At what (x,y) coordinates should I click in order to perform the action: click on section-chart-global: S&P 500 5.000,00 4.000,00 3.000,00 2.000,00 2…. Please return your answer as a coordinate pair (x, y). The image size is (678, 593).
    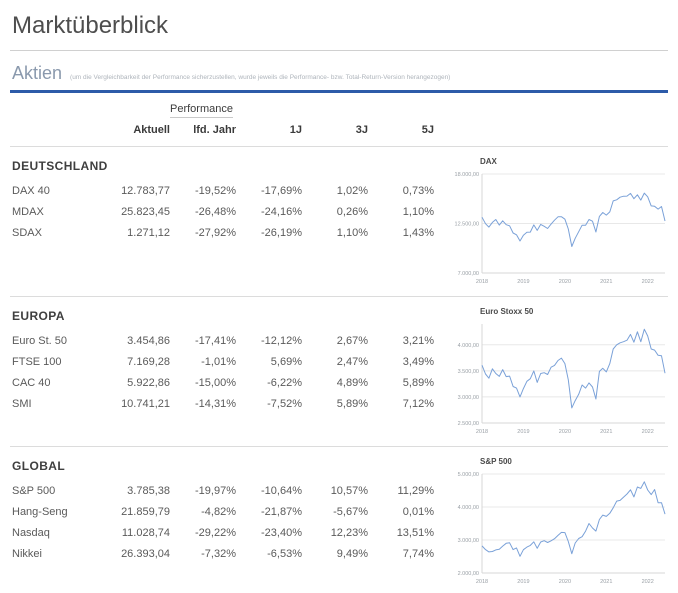
    Looking at the image, I should click on (551, 524).